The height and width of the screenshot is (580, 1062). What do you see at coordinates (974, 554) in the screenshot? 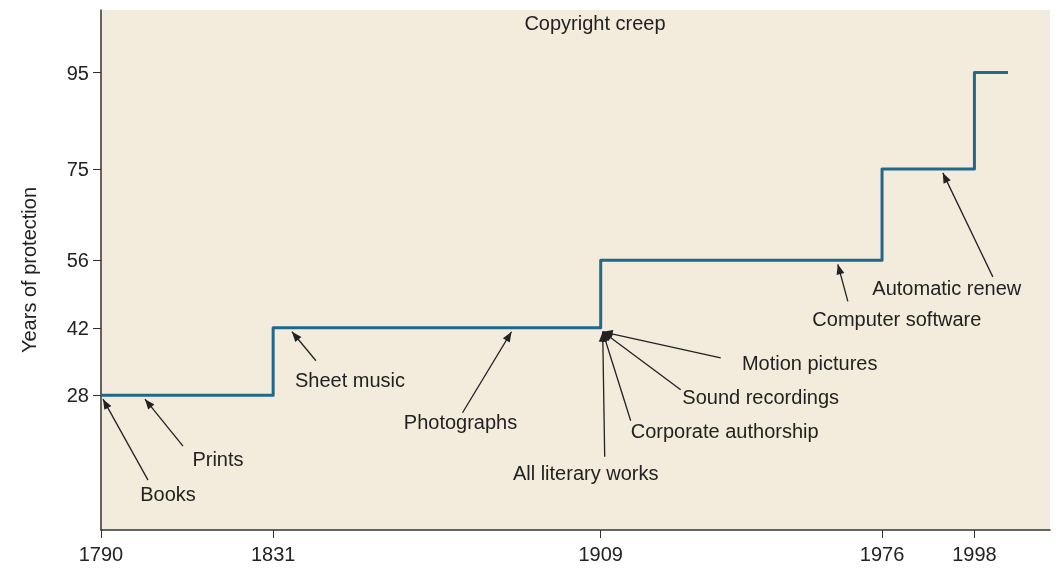
I see `x-tick-label: 1998` at bounding box center [974, 554].